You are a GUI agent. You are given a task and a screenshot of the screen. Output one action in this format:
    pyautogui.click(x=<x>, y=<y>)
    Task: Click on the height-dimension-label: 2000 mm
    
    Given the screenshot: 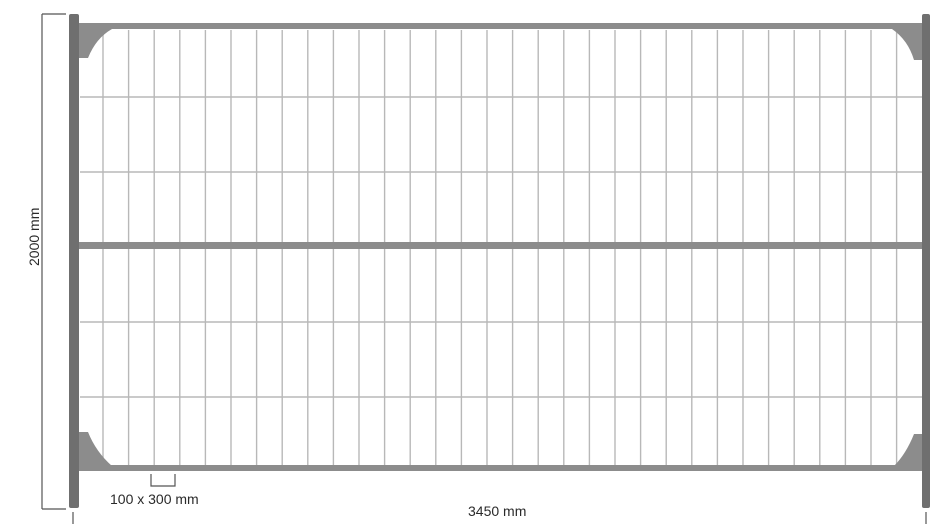 What is the action you would take?
    pyautogui.click(x=34, y=236)
    